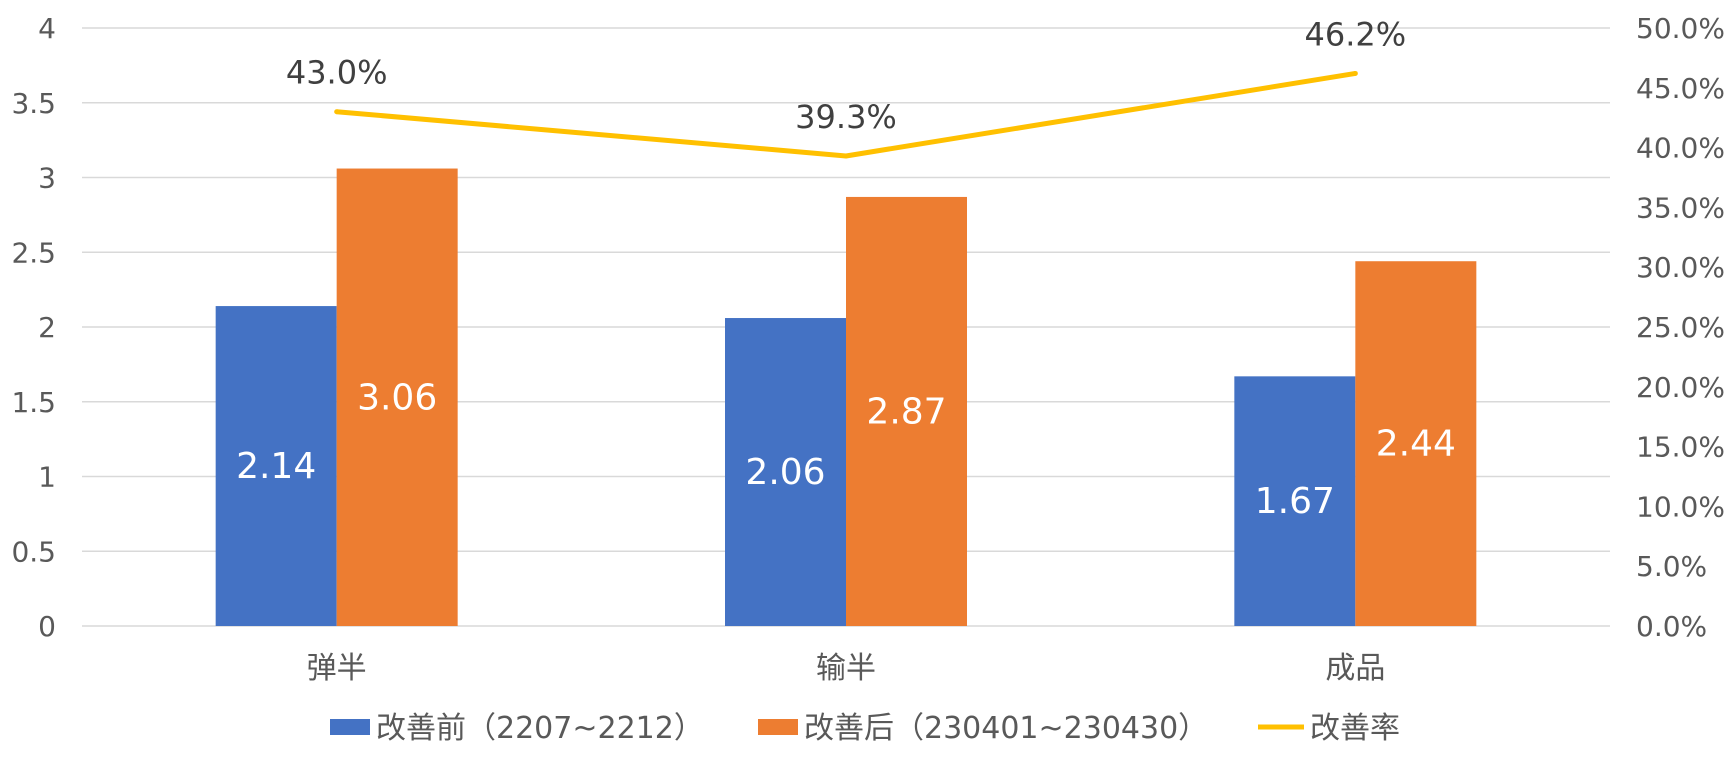 This screenshot has width=1725, height=764. Describe the element at coordinates (1680, 148) in the screenshot. I see `right-tick-label: 40.0%` at that location.